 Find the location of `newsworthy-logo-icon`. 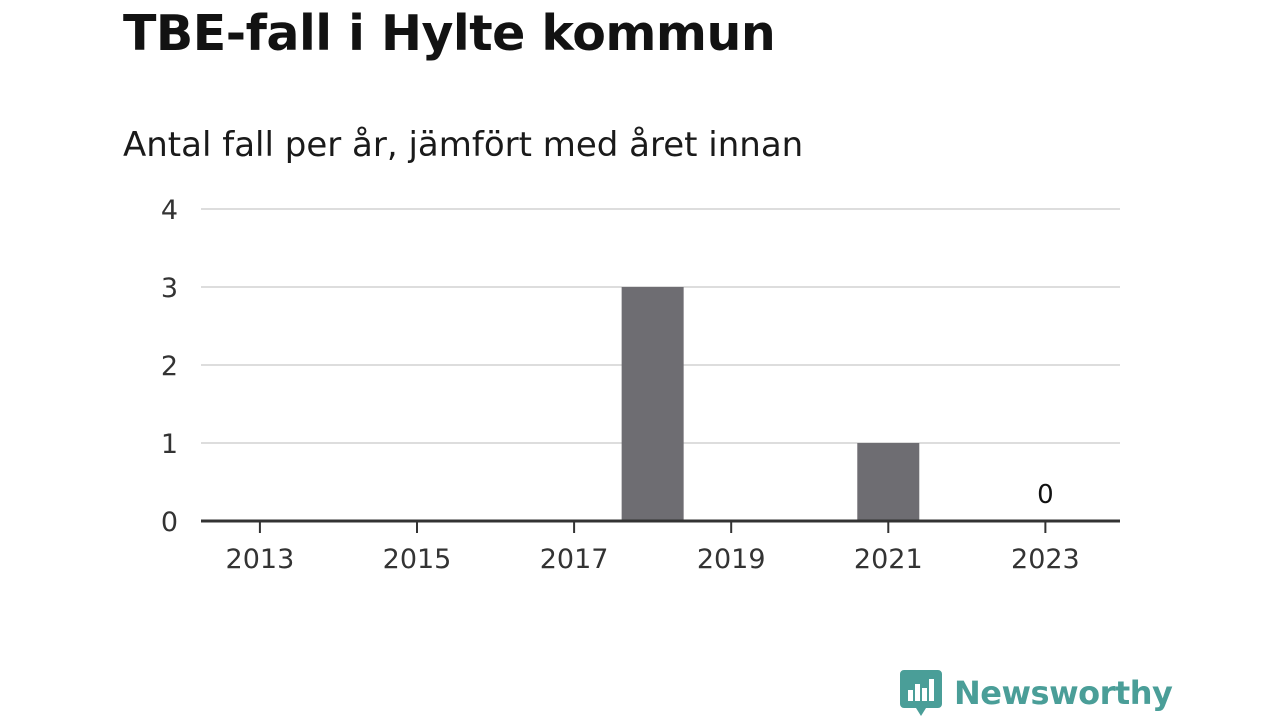

newsworthy-logo-icon is located at coordinates (921, 693).